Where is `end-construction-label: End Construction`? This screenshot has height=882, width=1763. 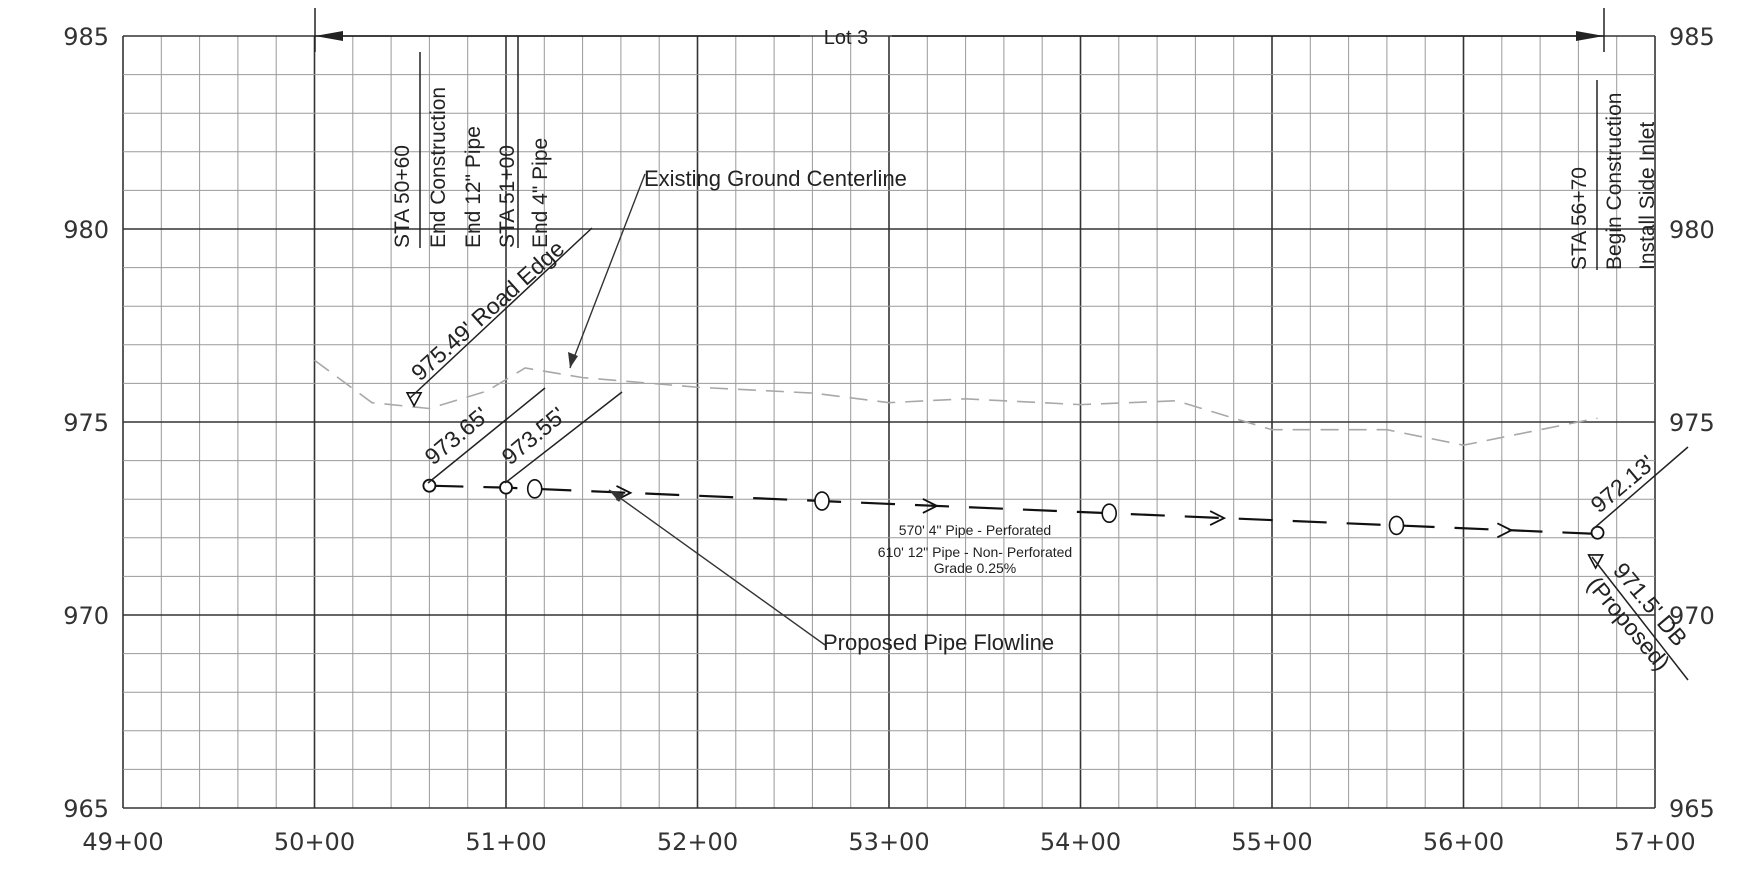
end-construction-label: End Construction is located at coordinates (438, 167).